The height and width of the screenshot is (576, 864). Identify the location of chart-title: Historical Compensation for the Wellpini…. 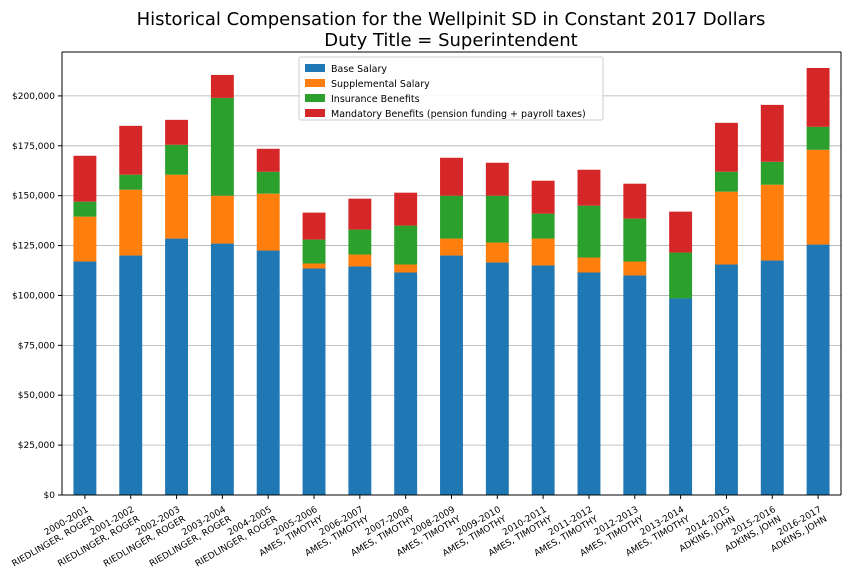
(451, 19).